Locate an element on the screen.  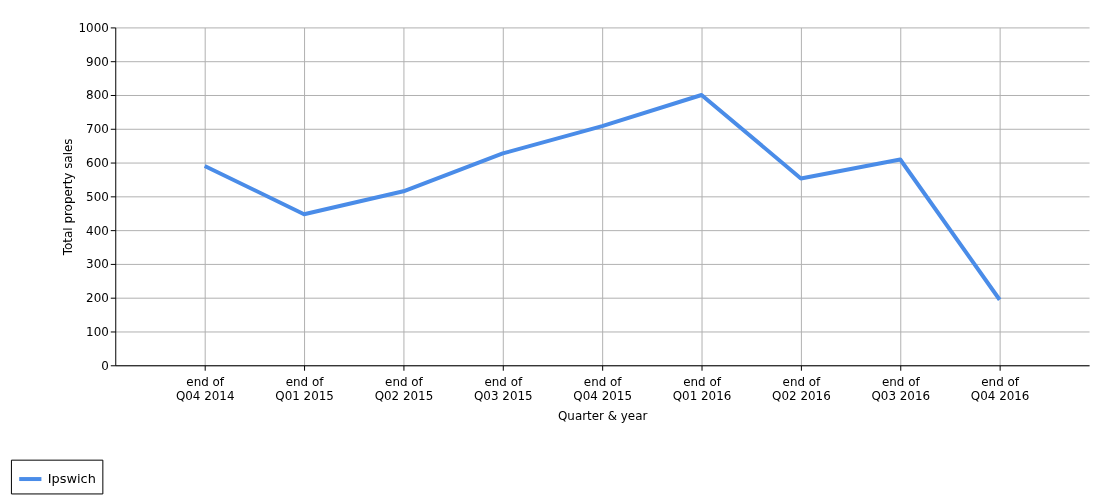
y-tick-label: 100 is located at coordinates (97, 331).